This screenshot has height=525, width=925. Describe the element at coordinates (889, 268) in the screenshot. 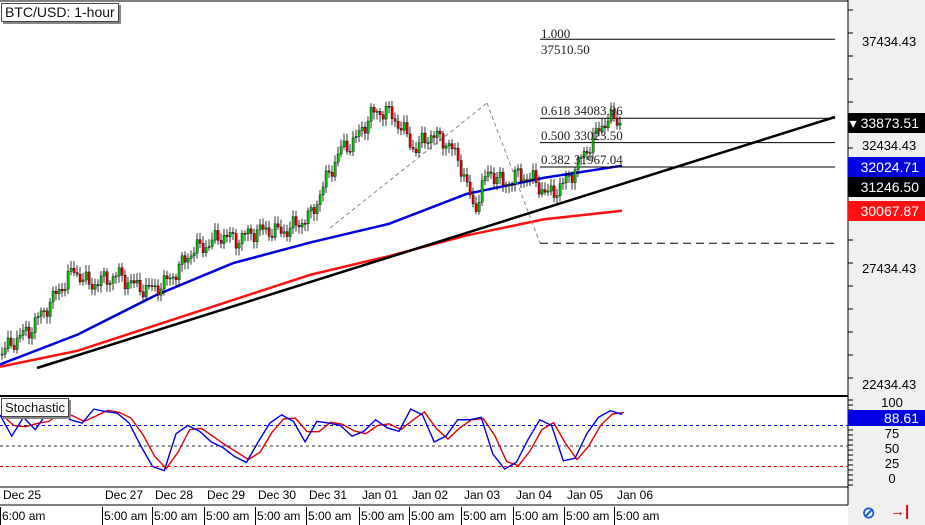

I see `y-tick: 27434.43` at that location.